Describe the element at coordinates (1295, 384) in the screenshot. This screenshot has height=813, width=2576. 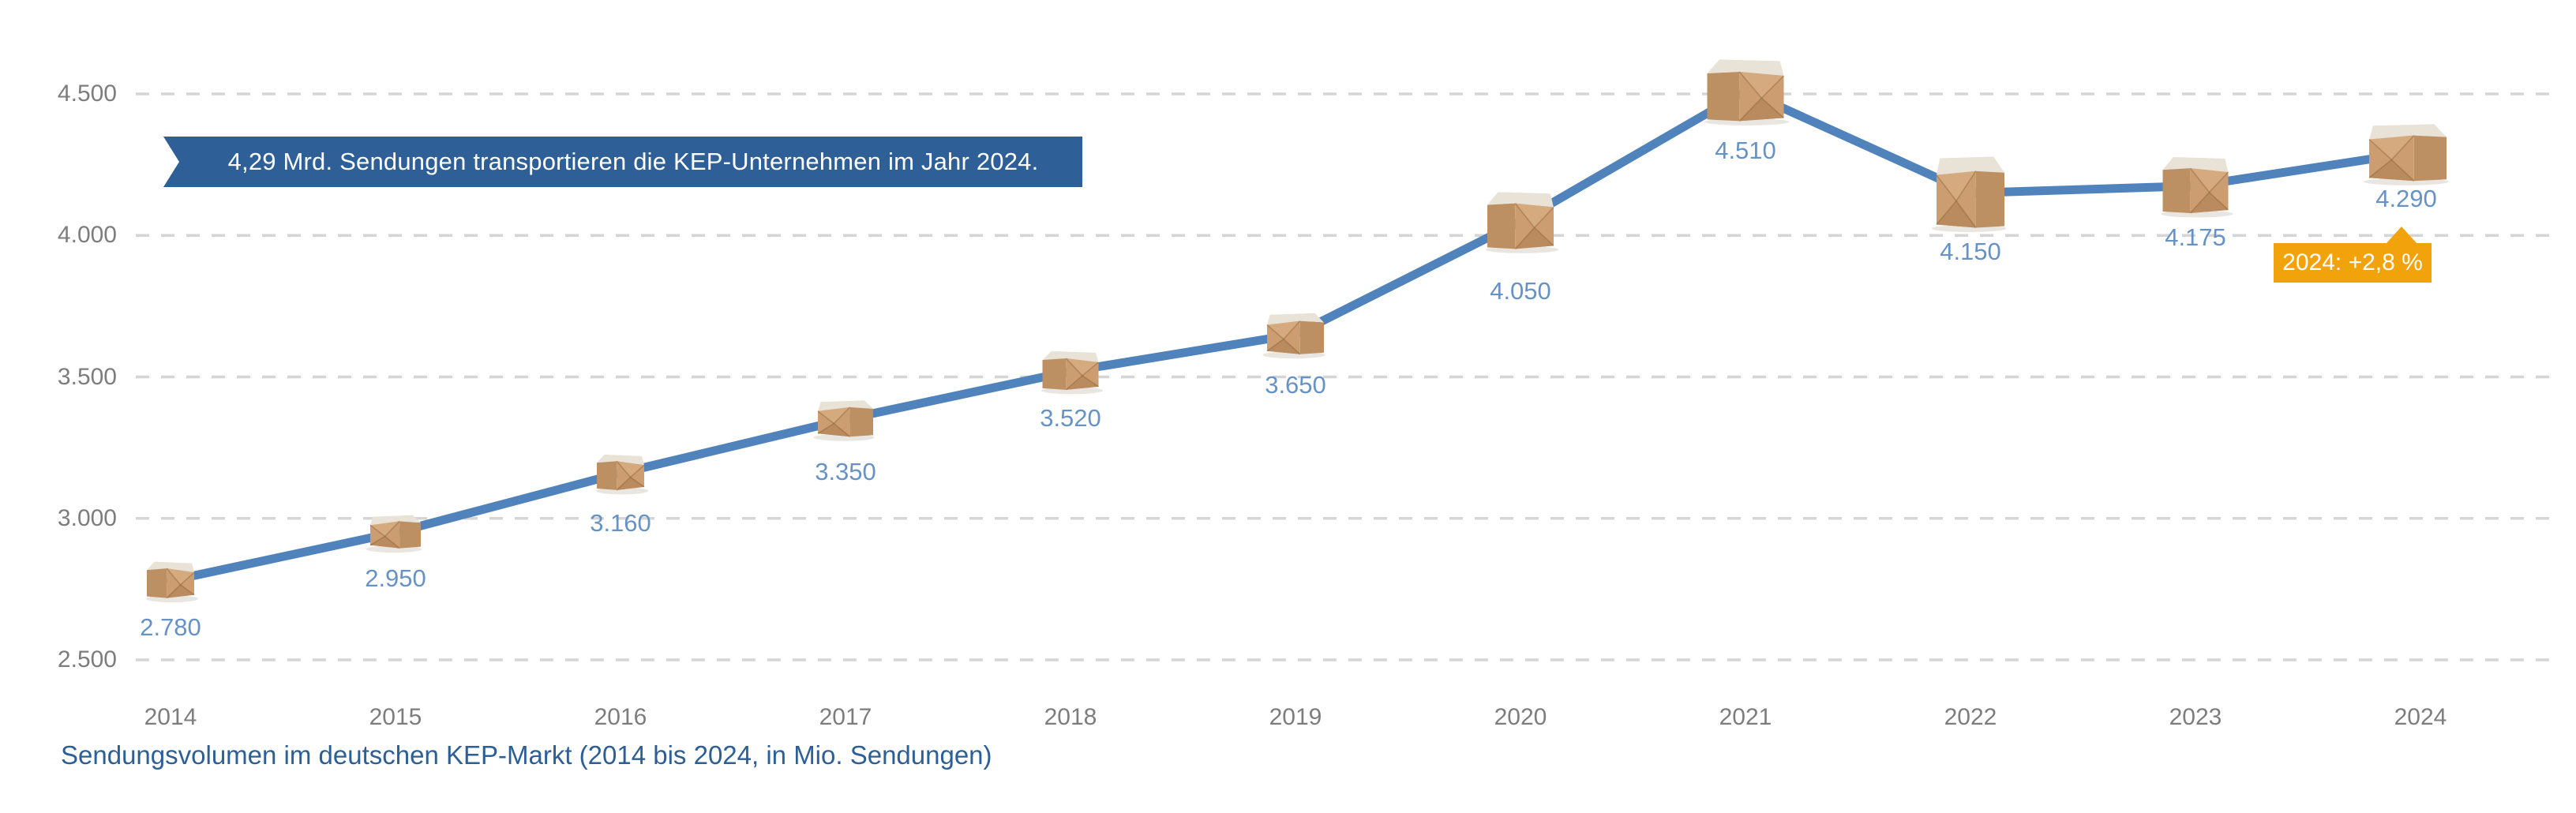
I see `data-point-label: 3.650` at that location.